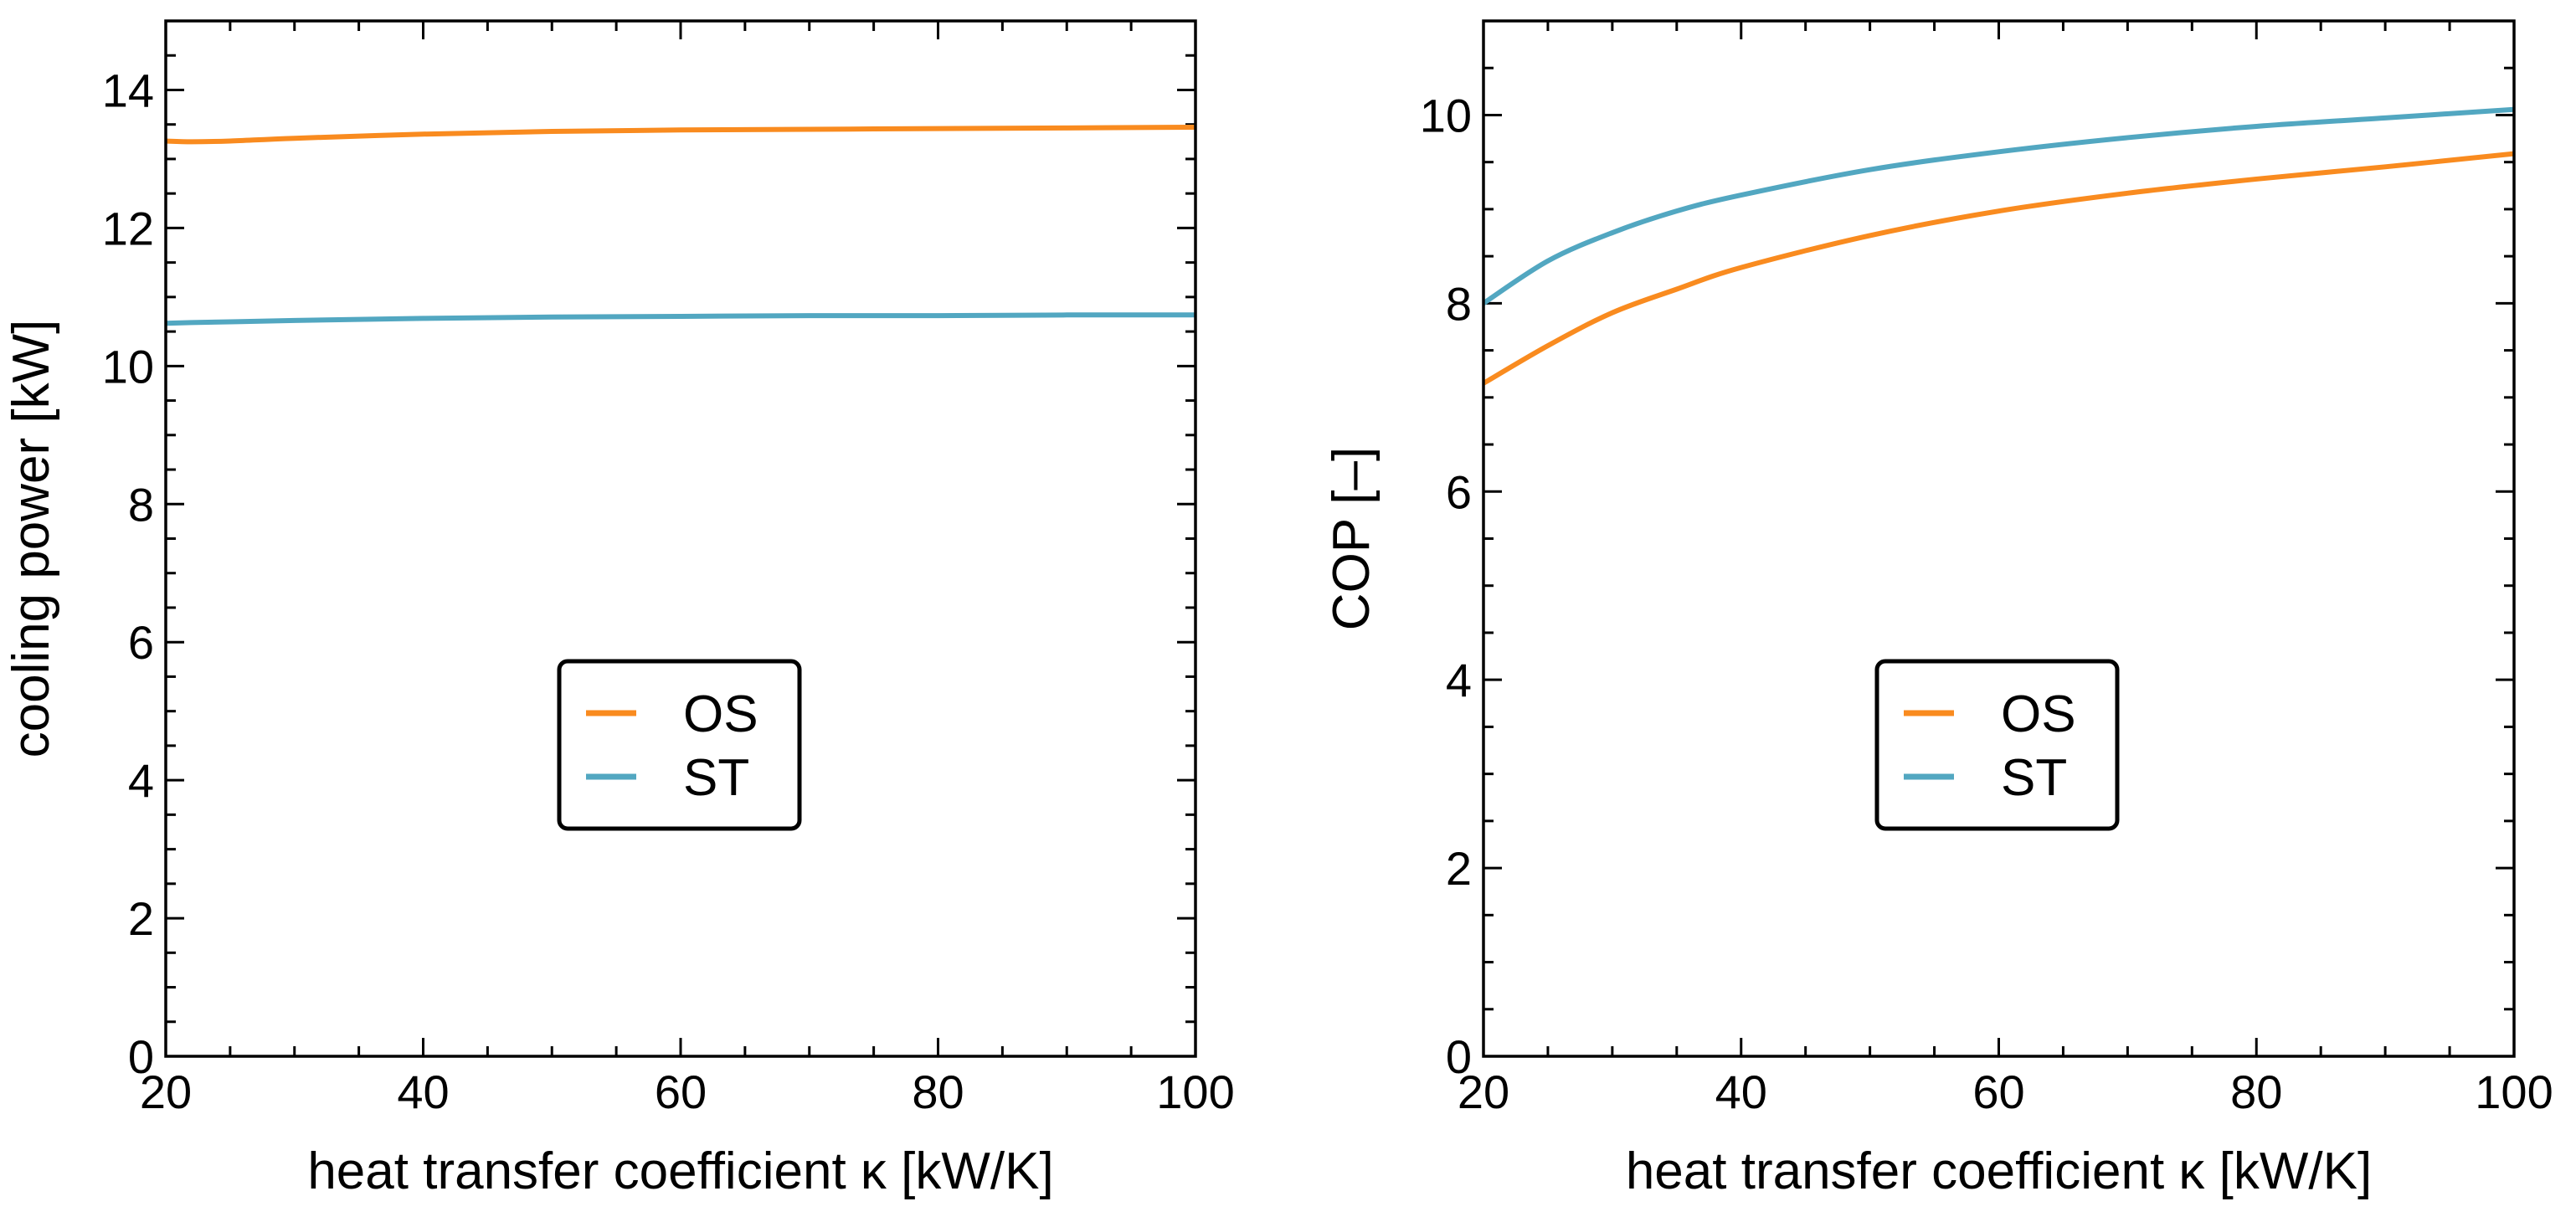 This screenshot has width=2576, height=1222. Describe the element at coordinates (128, 228) in the screenshot. I see `y-tick-label: 12` at that location.